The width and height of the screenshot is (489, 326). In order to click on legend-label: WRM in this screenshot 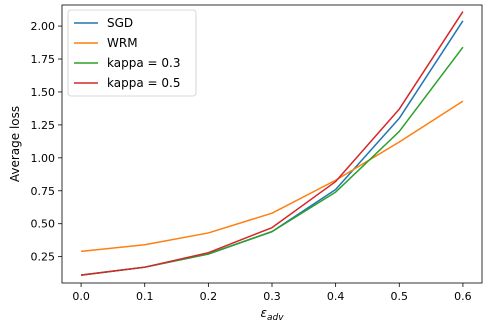, I will do `click(122, 43)`.